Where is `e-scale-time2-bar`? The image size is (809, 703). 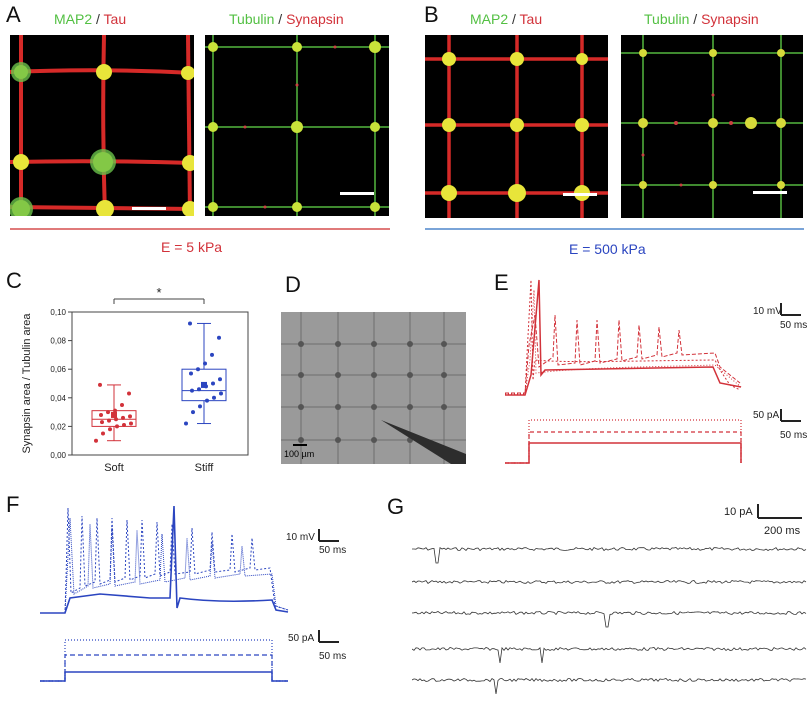
e-scale-time2-bar is located at coordinates (791, 421).